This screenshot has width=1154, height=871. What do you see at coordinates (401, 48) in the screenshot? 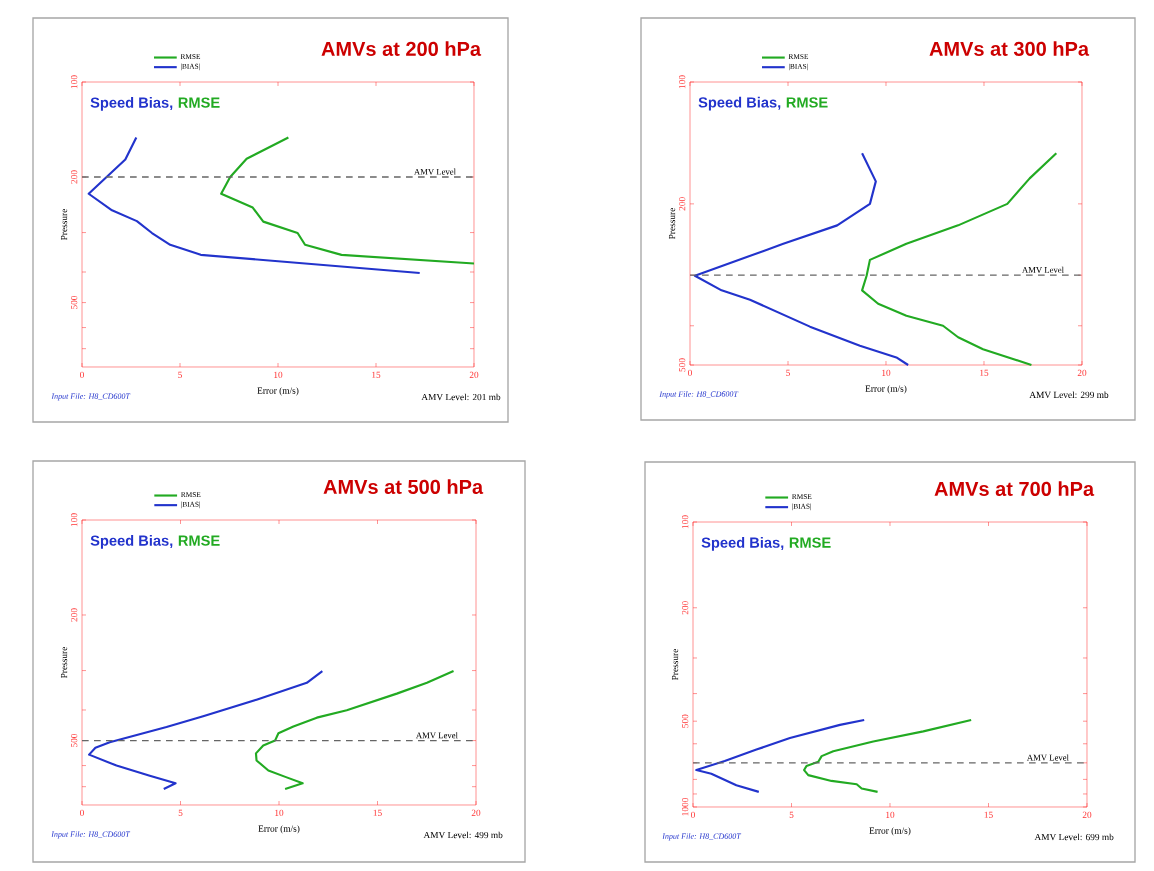
I see `chart-title: AMVs at 200 hPa` at bounding box center [401, 48].